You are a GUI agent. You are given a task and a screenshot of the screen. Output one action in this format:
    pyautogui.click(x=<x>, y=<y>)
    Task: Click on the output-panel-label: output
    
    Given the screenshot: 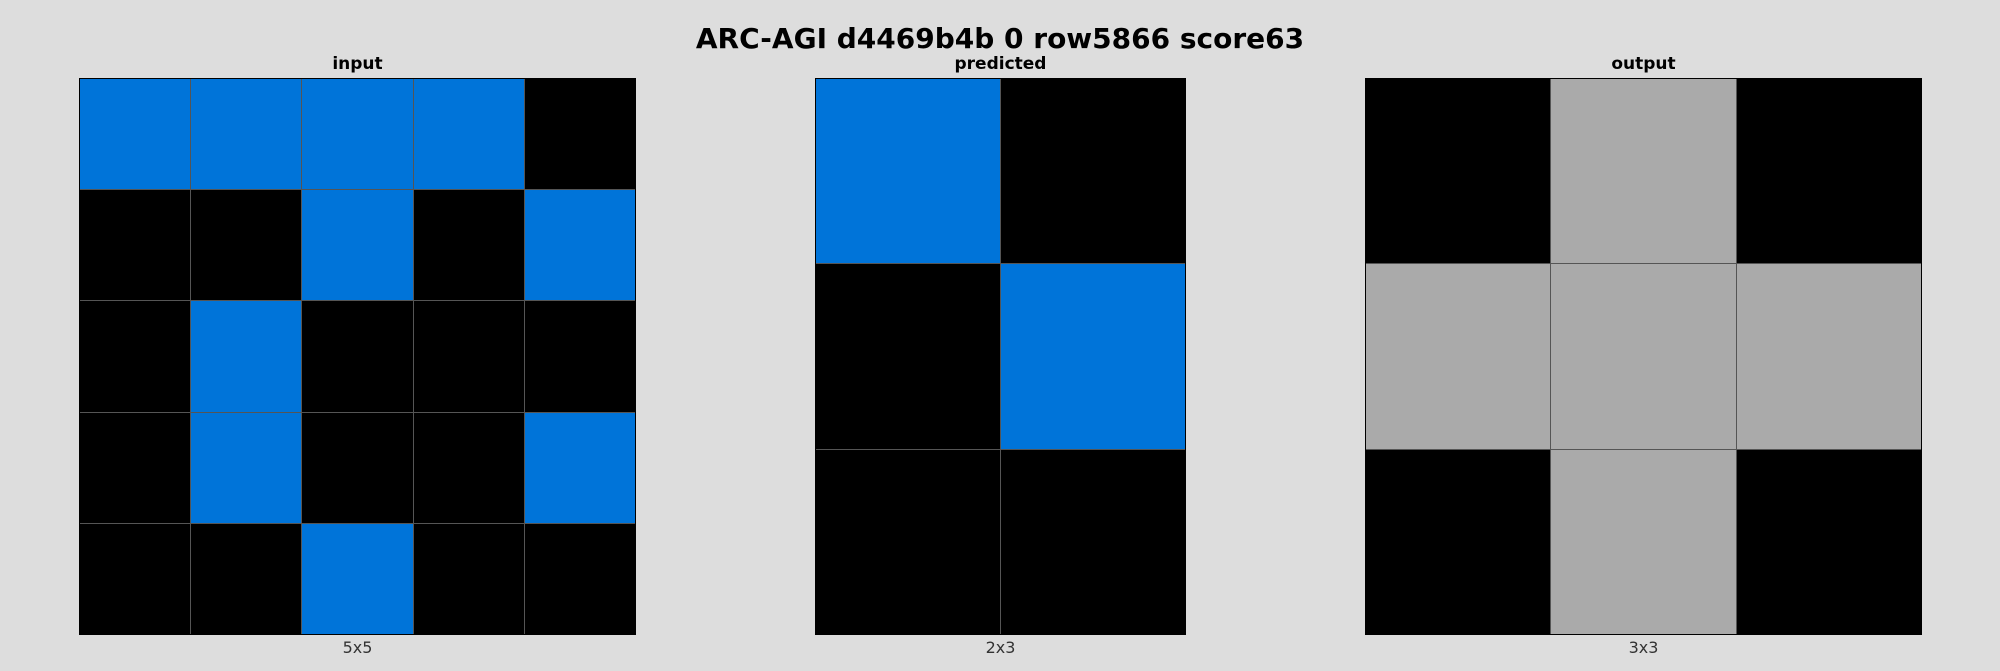 What is the action you would take?
    pyautogui.click(x=1643, y=64)
    